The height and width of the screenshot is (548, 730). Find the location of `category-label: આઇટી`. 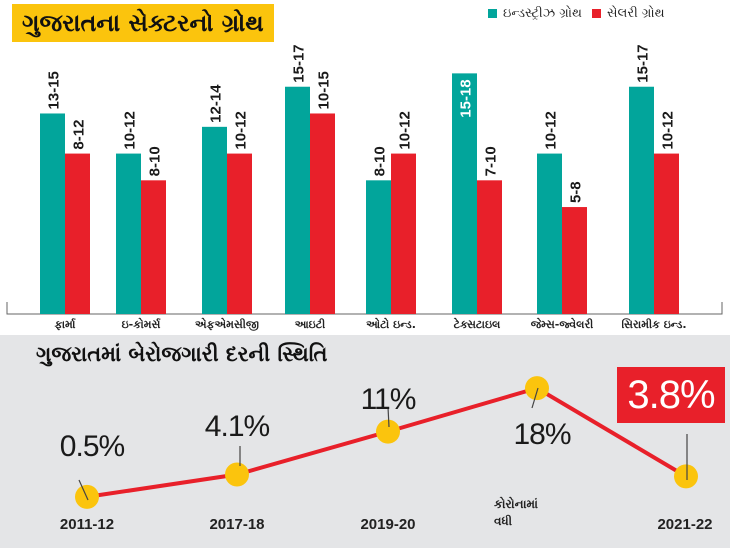

category-label: આઇટી is located at coordinates (310, 324).